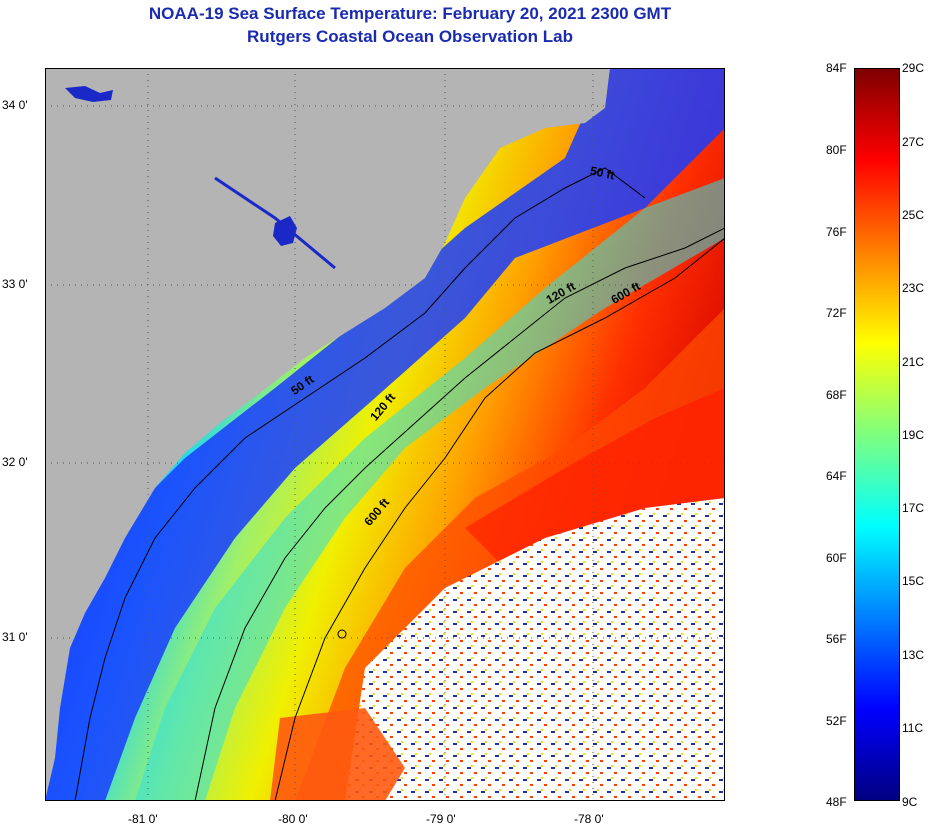 The height and width of the screenshot is (832, 928). I want to click on cloud-warm-patch, so click(337, 754).